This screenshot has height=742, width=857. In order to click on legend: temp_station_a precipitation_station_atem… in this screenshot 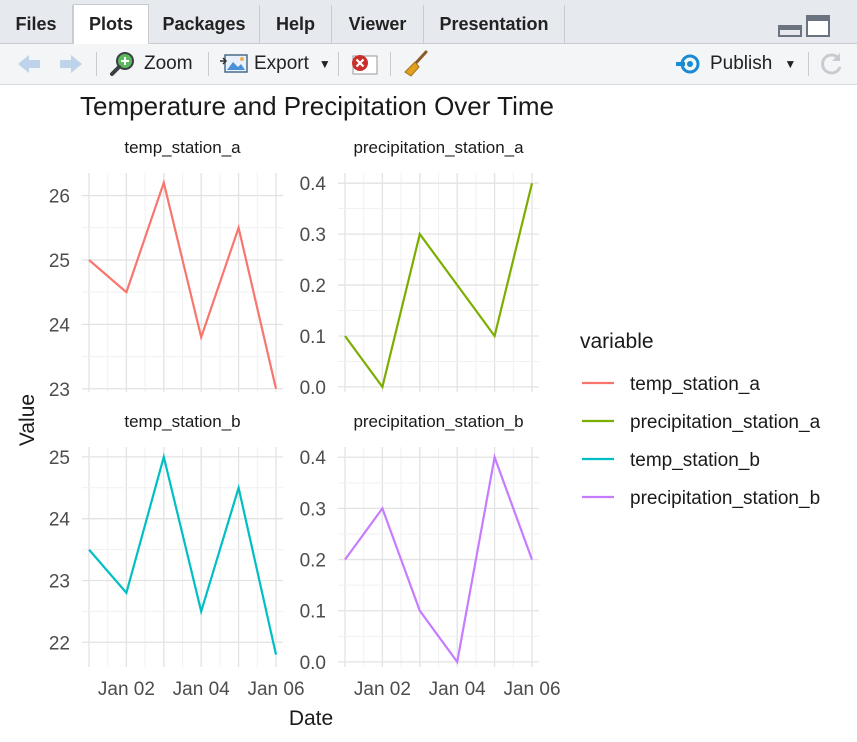, I will do `click(701, 441)`.